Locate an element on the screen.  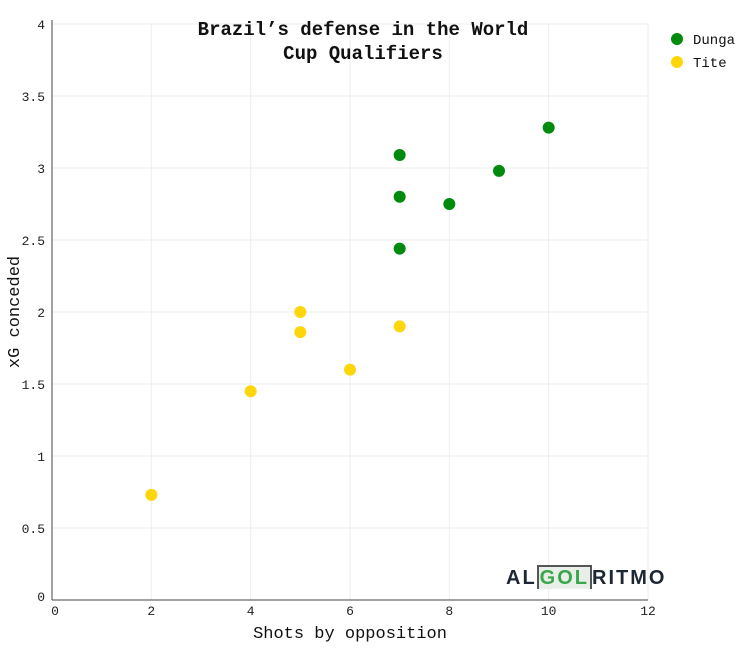
y-axis-label: xG conceded is located at coordinates (15, 312).